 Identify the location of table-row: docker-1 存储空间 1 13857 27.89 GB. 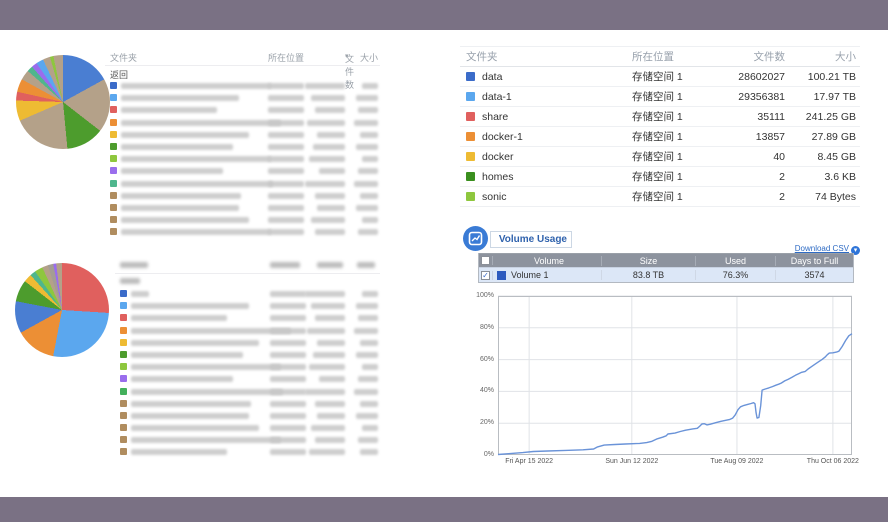
(660, 137).